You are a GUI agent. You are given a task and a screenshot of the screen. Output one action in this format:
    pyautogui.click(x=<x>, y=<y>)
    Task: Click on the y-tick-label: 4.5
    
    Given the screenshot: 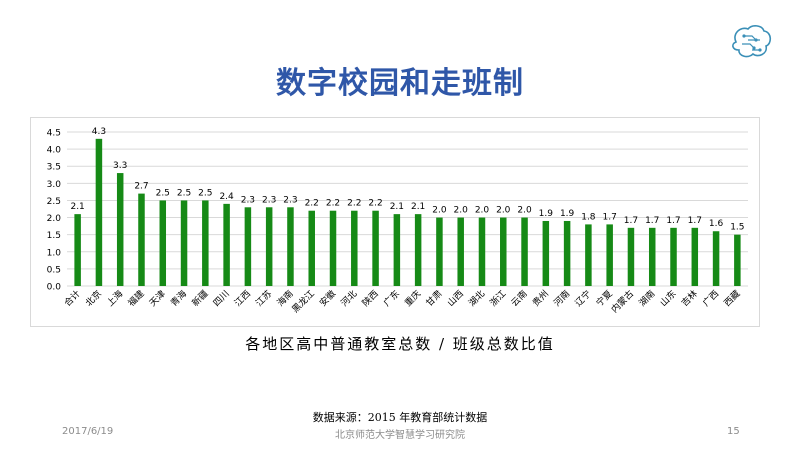 What is the action you would take?
    pyautogui.click(x=54, y=134)
    